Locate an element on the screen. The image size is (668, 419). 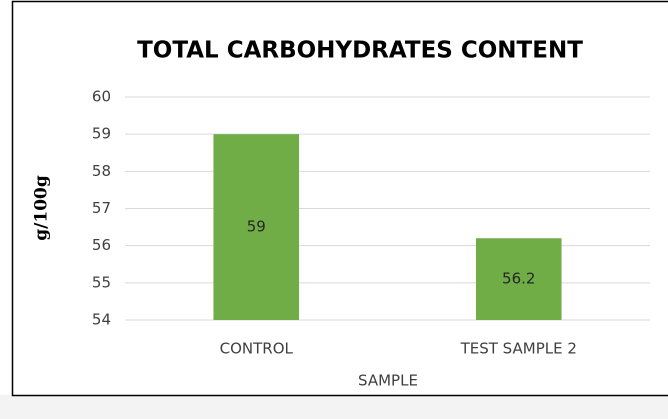
data-label: 59 is located at coordinates (256, 227).